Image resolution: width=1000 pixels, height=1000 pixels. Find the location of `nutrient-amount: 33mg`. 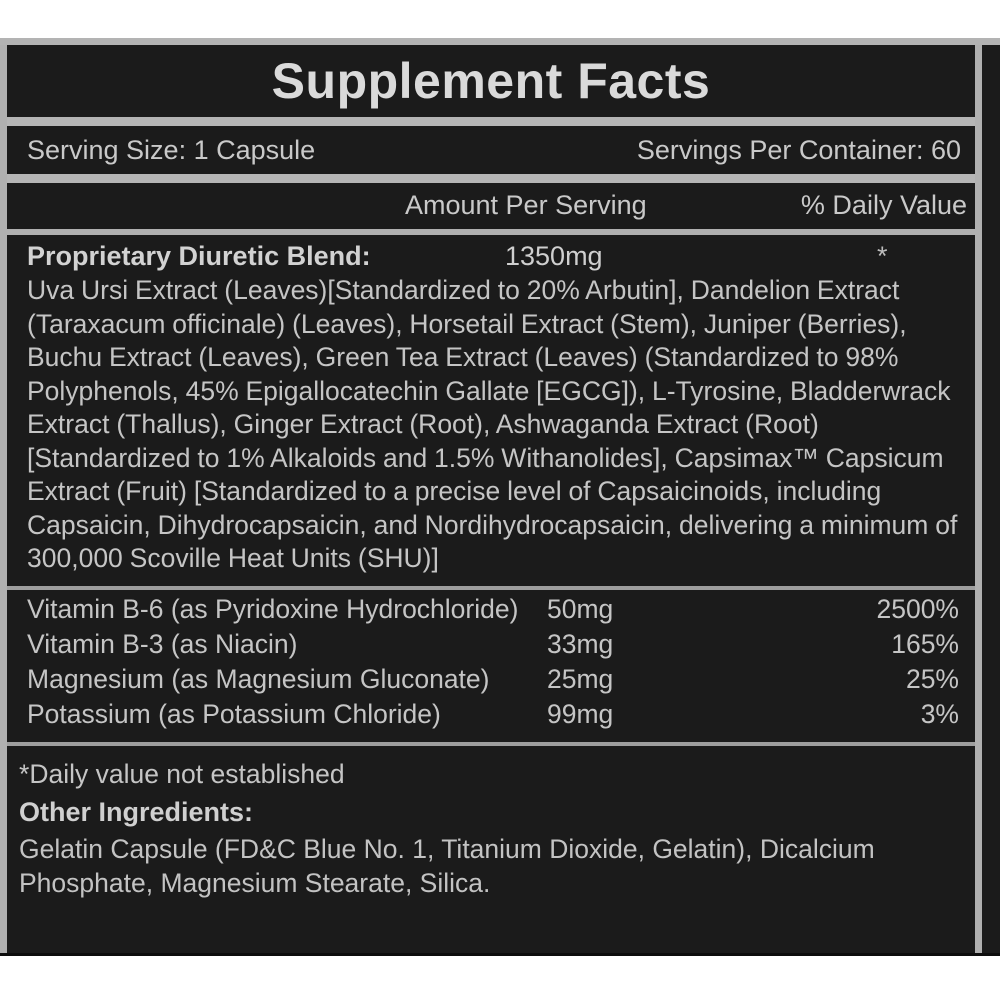

nutrient-amount: 33mg is located at coordinates (580, 643).